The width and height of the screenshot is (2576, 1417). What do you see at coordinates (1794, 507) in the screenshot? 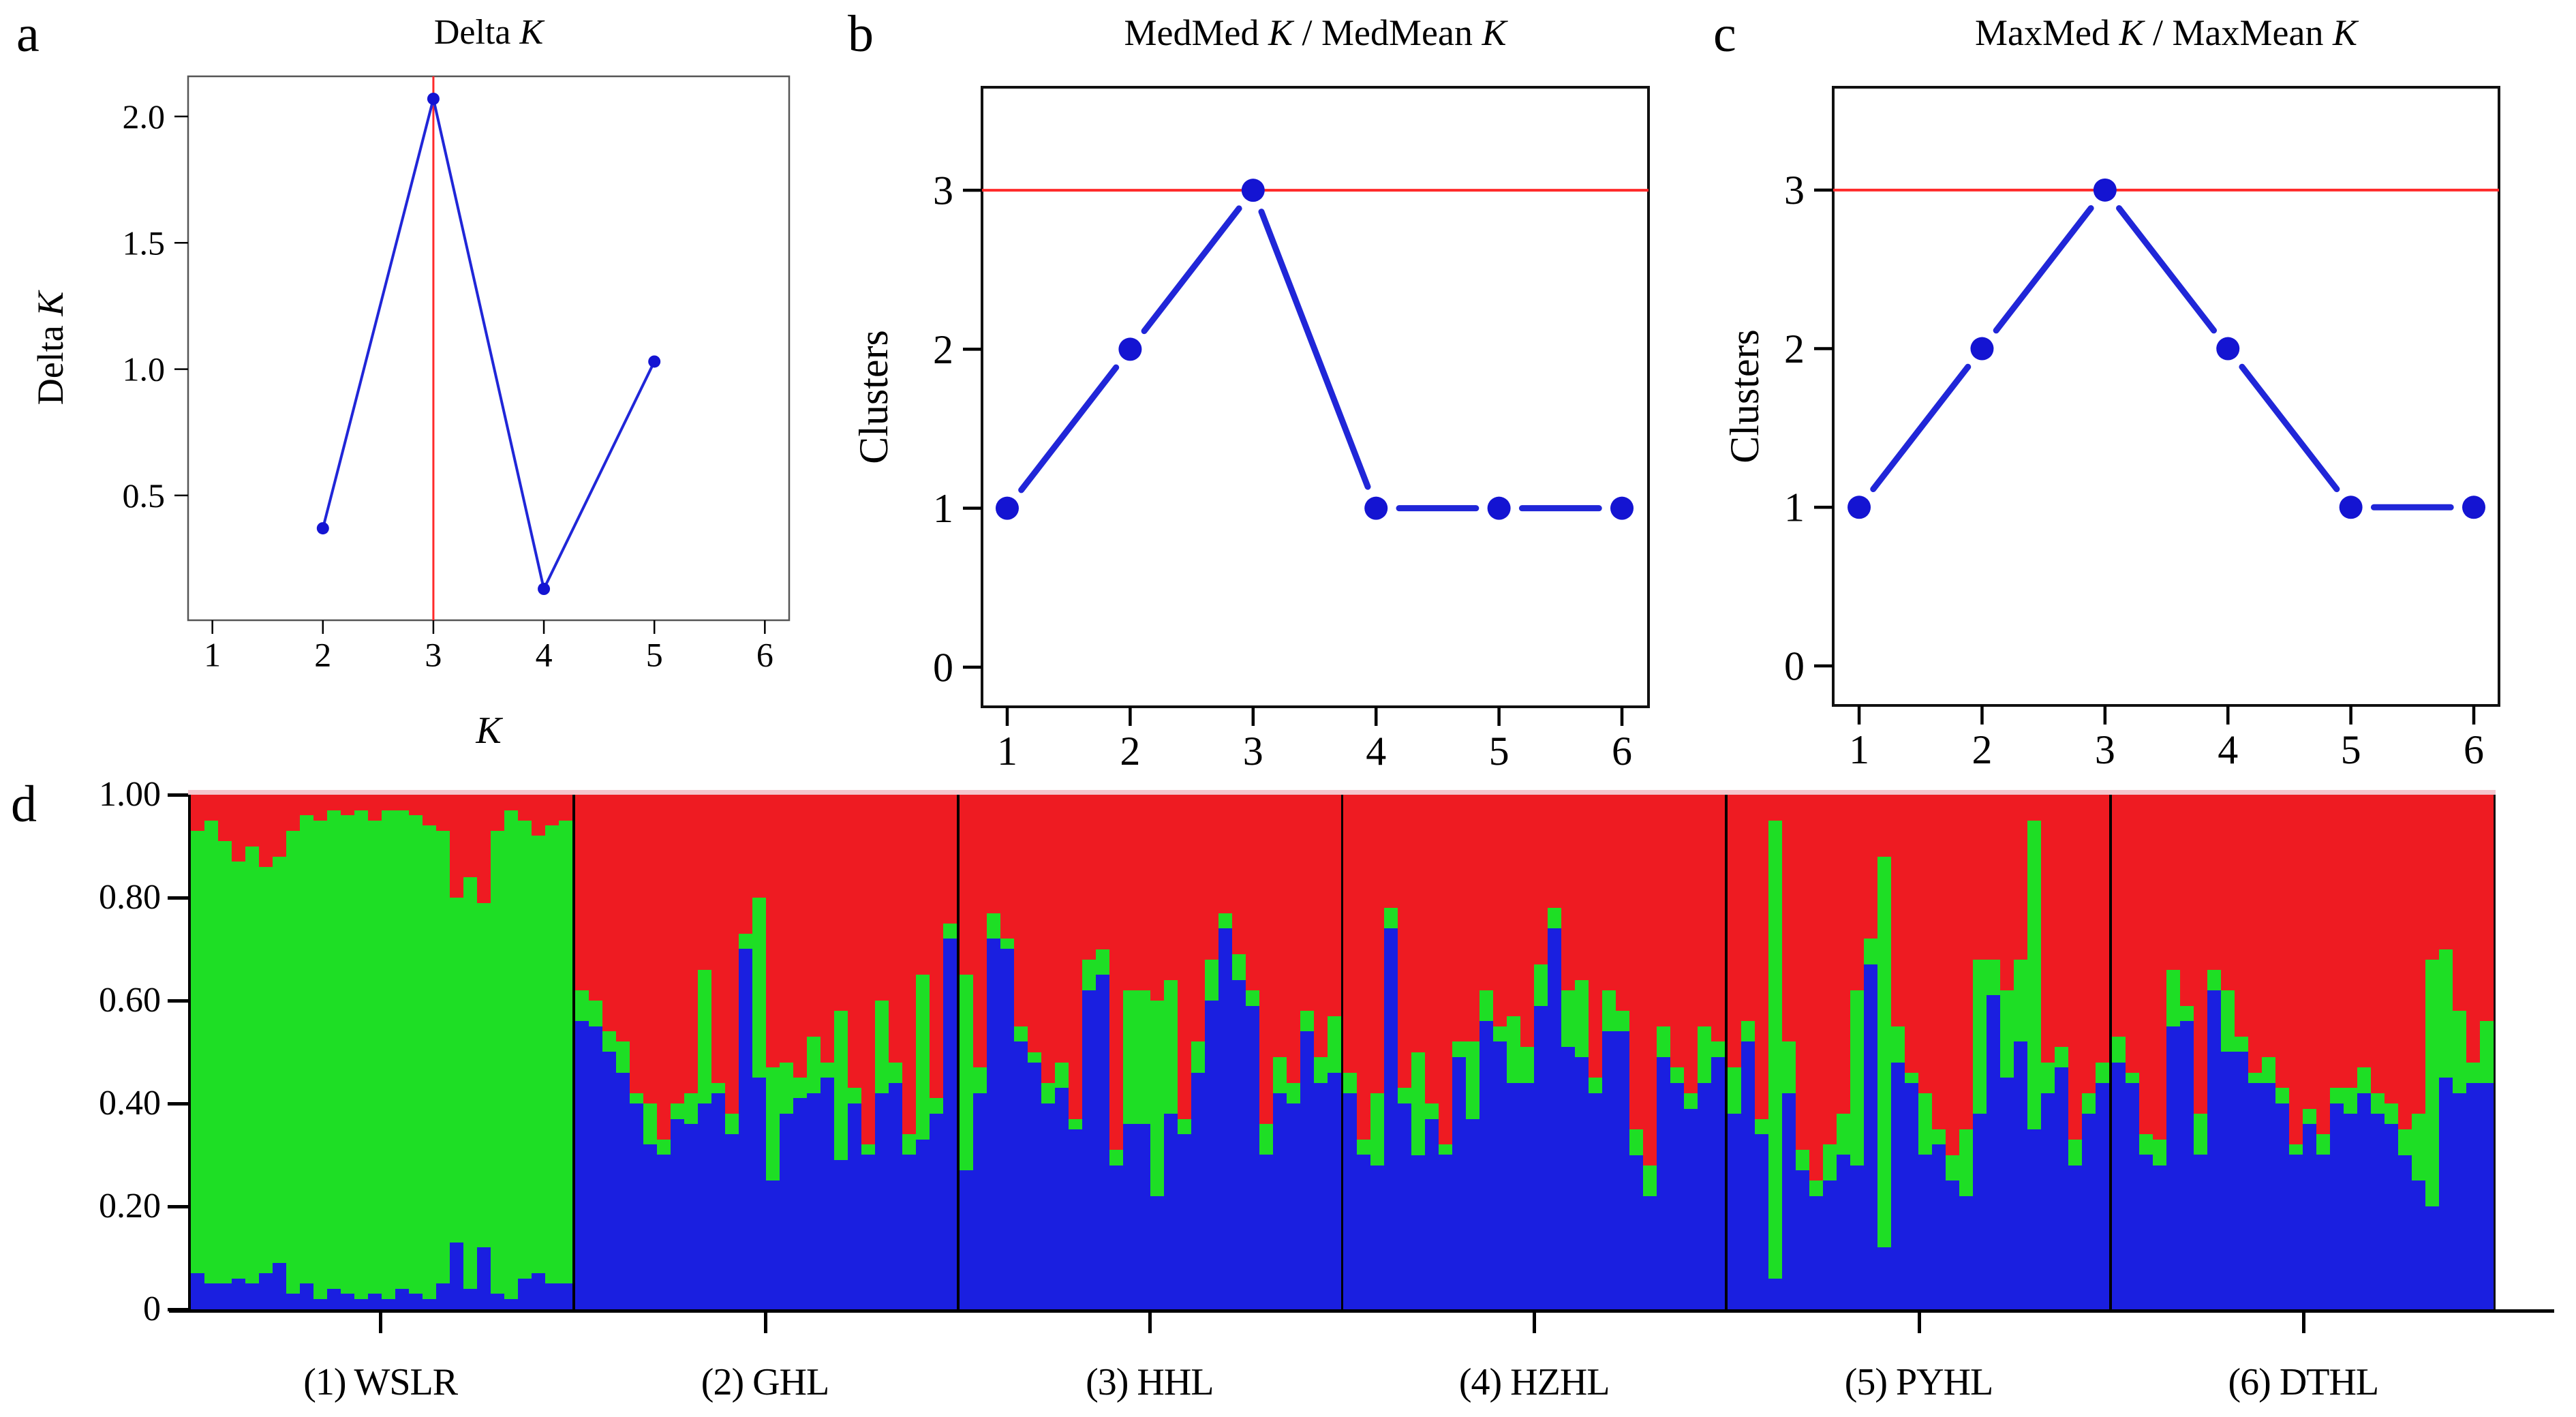
I see `y-tick-label: 1` at bounding box center [1794, 507].